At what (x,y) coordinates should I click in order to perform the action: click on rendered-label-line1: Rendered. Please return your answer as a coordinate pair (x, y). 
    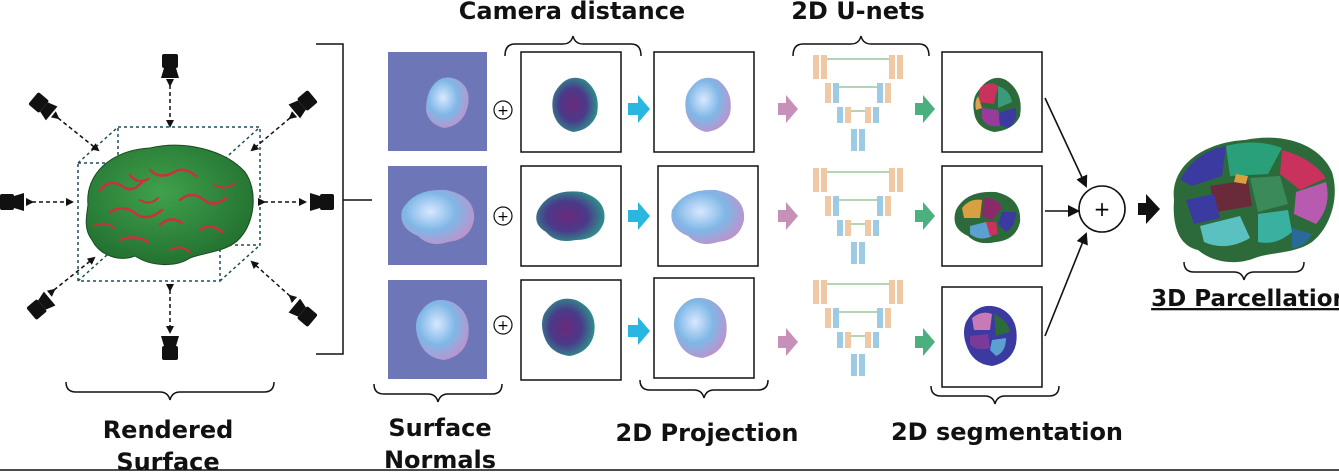
    Looking at the image, I should click on (168, 430).